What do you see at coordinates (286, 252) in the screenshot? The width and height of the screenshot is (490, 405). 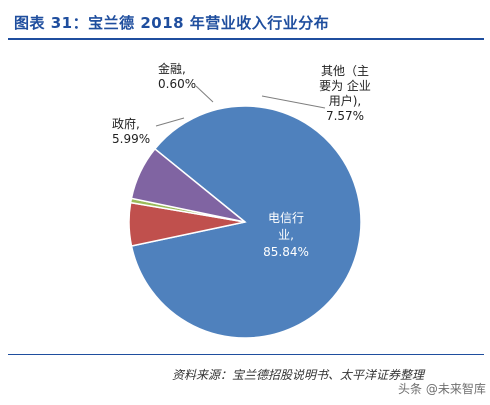 I see `slice-label-line: 85.84%` at bounding box center [286, 252].